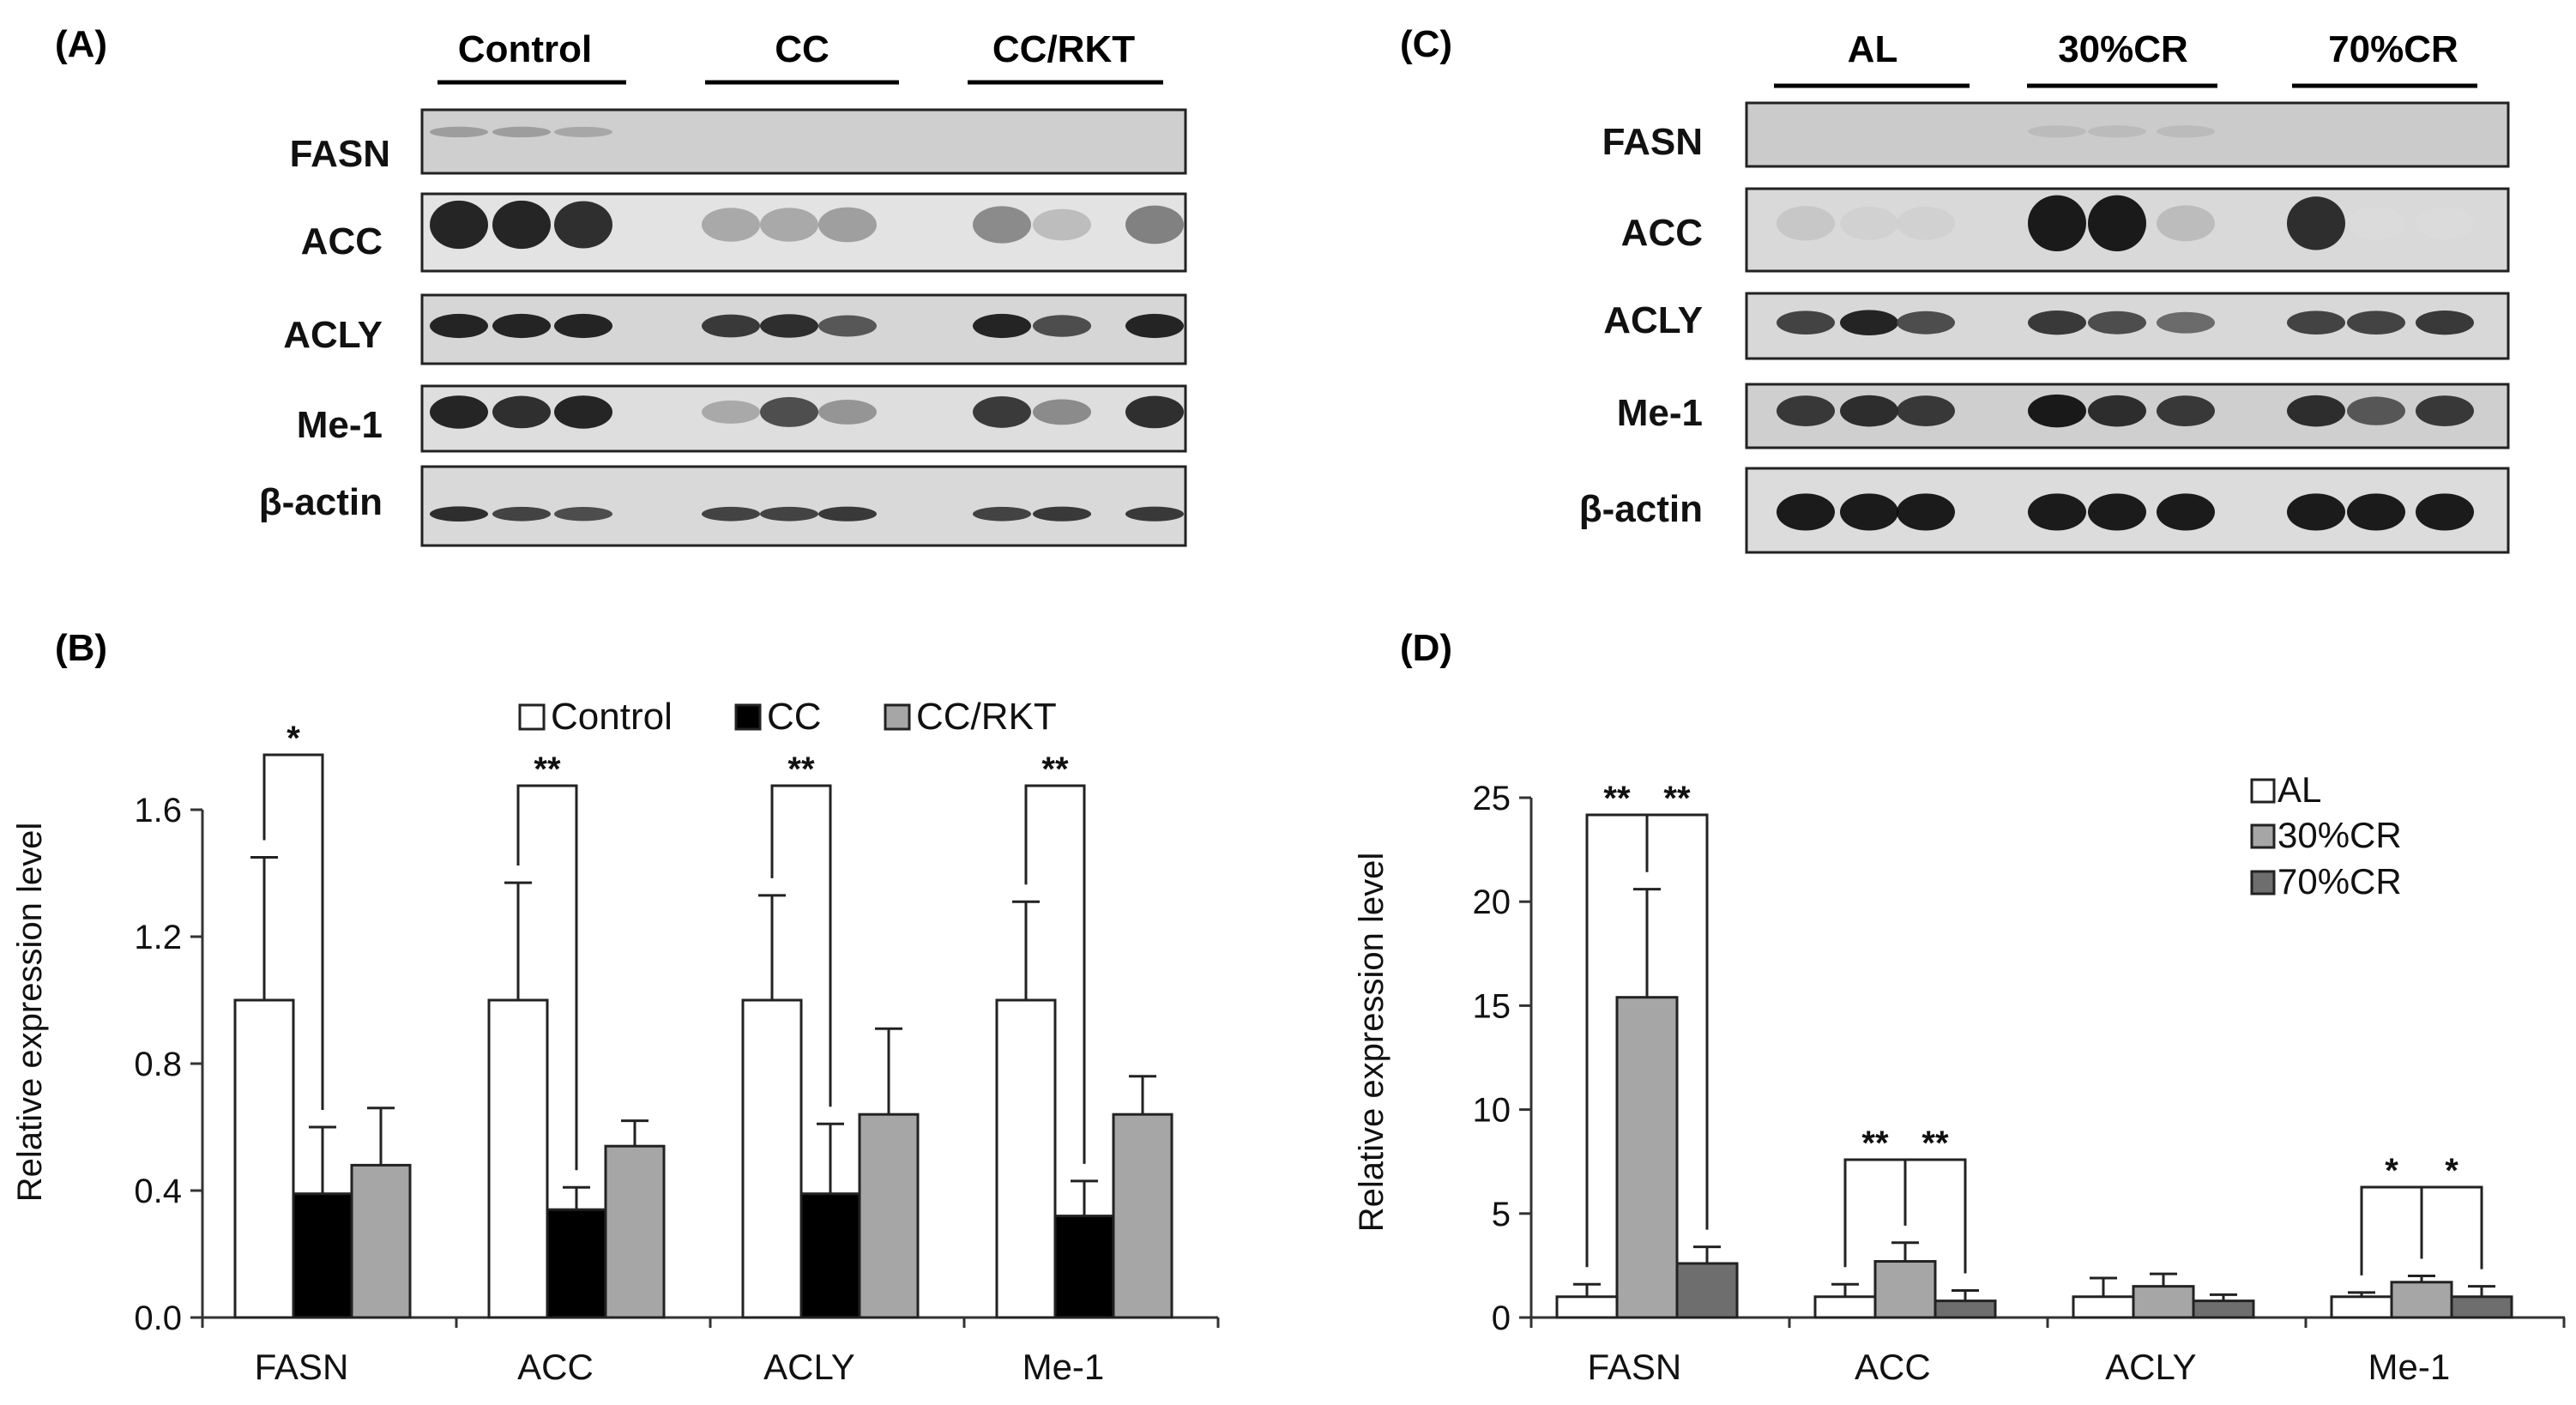  What do you see at coordinates (2263, 836) in the screenshot?
I see `chart-d-legend-swatch-30-cr` at bounding box center [2263, 836].